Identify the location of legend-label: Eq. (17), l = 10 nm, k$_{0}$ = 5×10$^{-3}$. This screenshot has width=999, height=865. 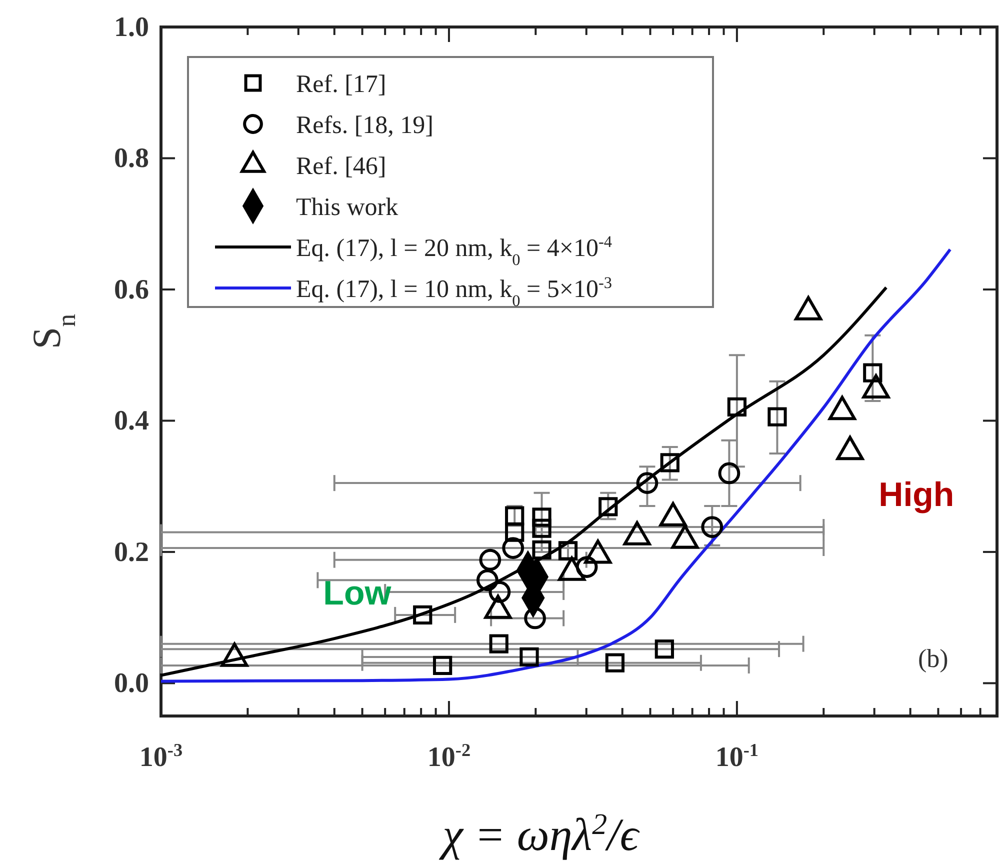
(454, 292).